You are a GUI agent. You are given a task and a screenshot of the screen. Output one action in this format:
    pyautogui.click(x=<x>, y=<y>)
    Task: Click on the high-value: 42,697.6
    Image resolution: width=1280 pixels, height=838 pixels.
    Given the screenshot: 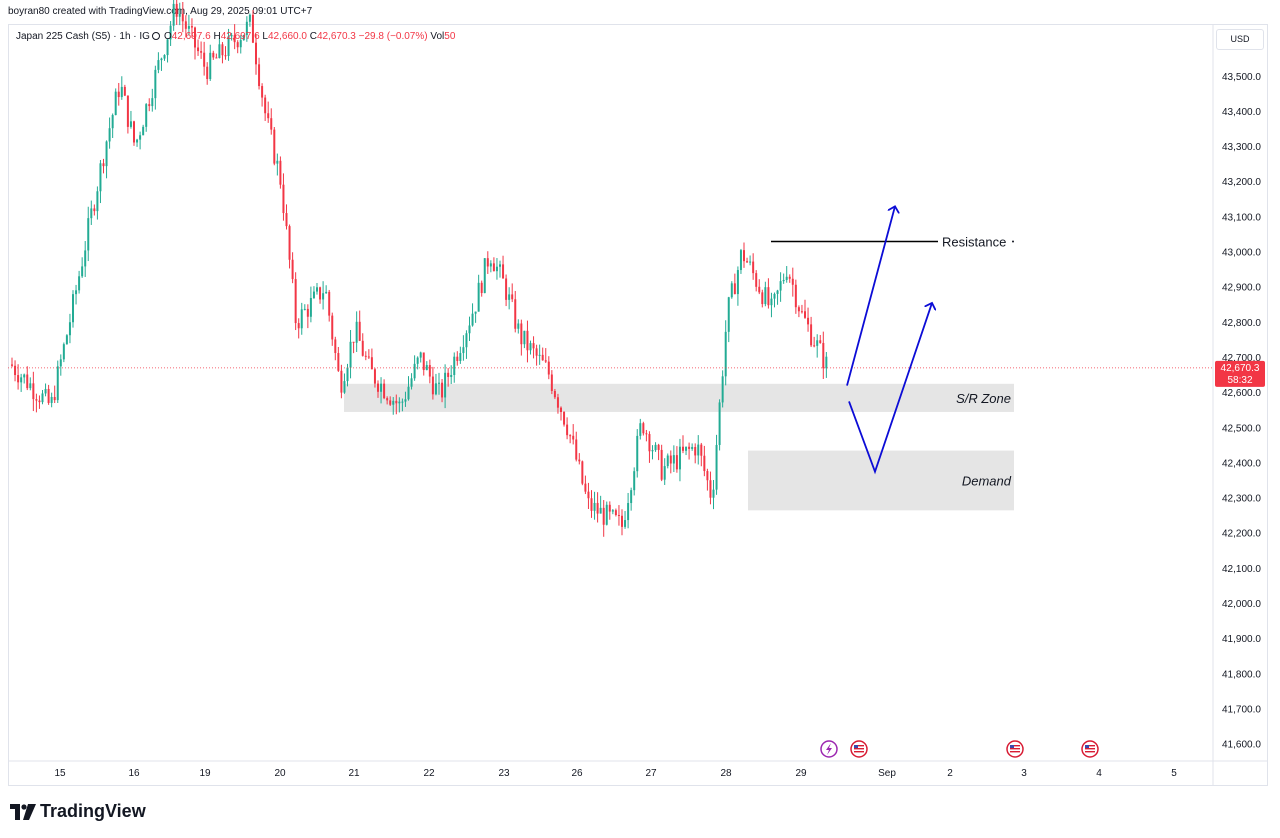 What is the action you would take?
    pyautogui.click(x=240, y=36)
    